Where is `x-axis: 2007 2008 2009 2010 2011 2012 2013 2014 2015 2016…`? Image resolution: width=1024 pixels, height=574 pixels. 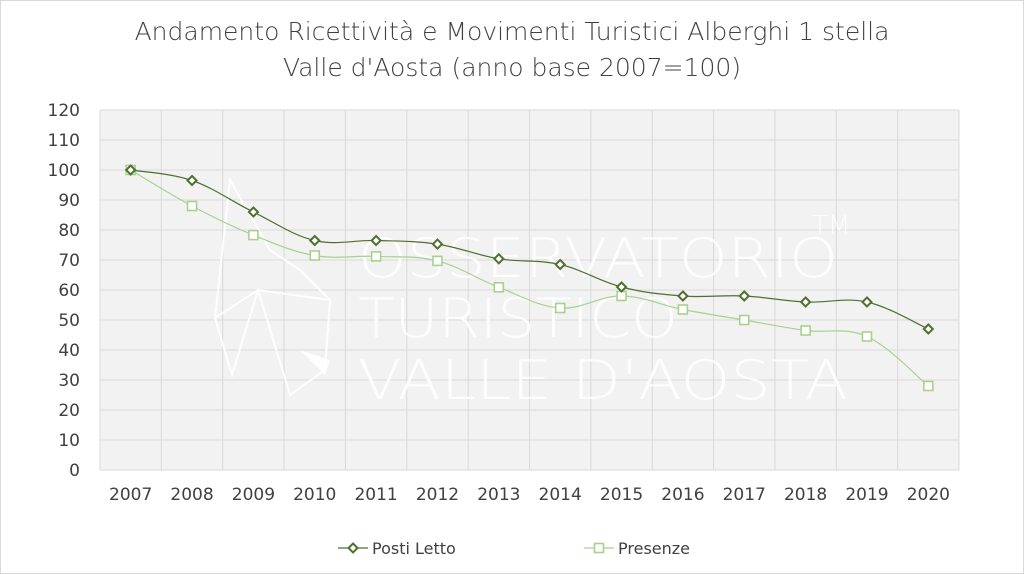
x-axis: 2007 2008 2009 2010 2011 2012 2013 2014 2015 2016… is located at coordinates (529, 495).